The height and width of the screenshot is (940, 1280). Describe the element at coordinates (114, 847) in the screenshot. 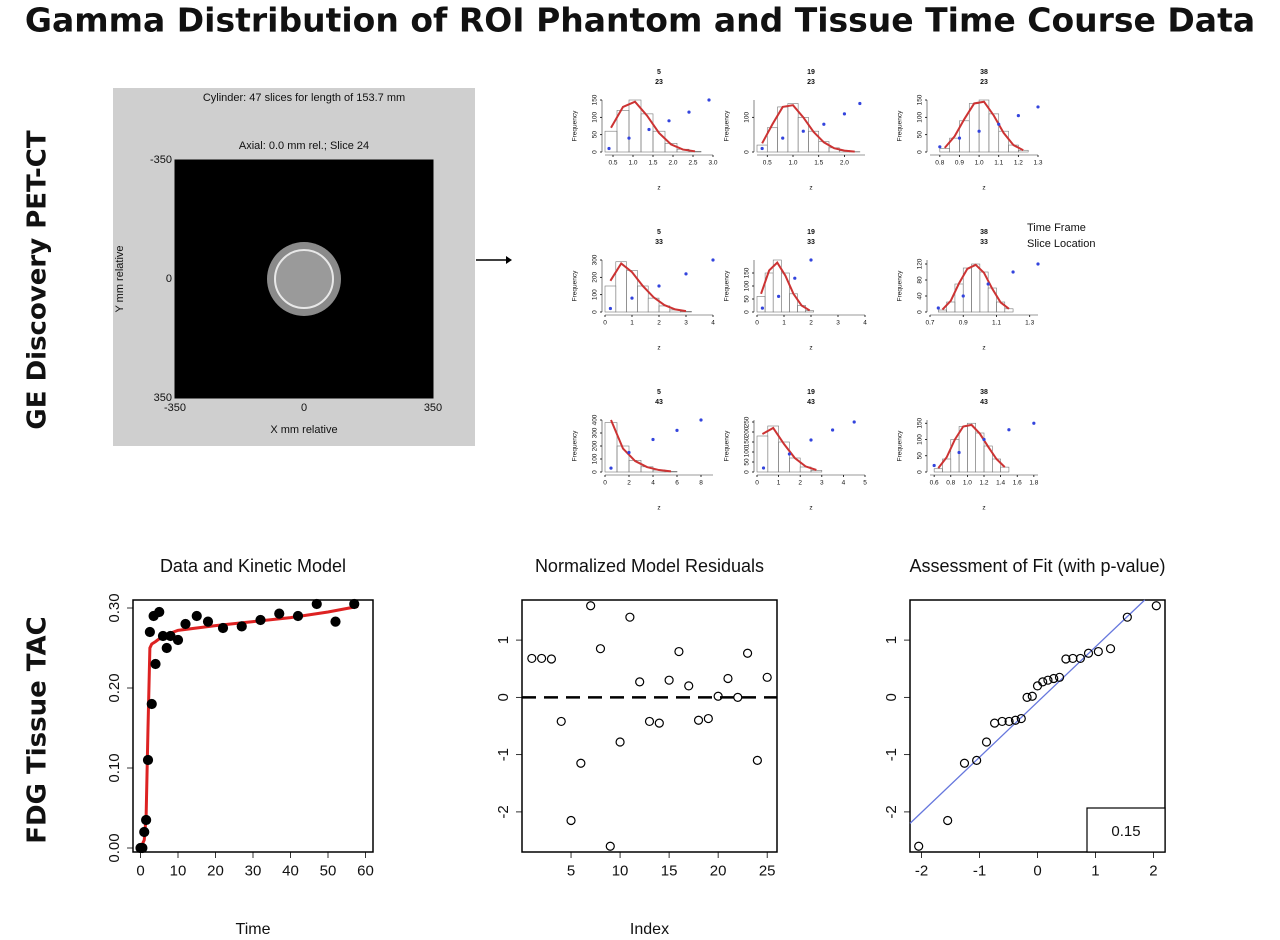

I see `y-tick-label: 0.00` at that location.